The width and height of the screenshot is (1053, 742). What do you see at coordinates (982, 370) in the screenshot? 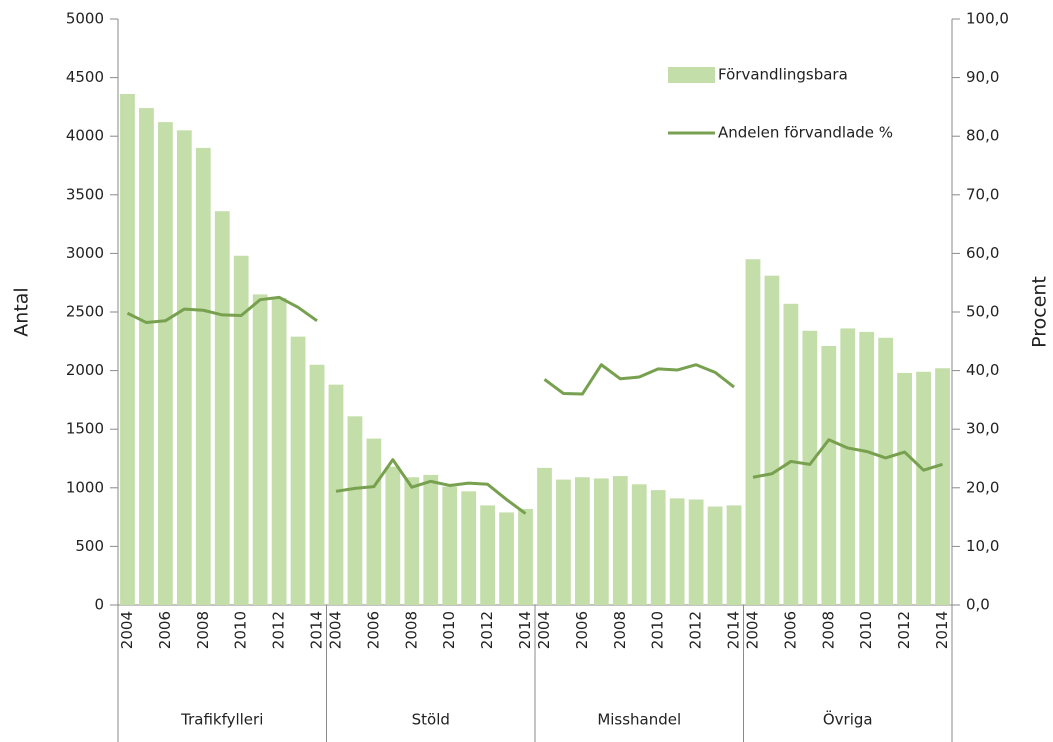
I see `y2-tick-label: 40,0` at bounding box center [982, 370].